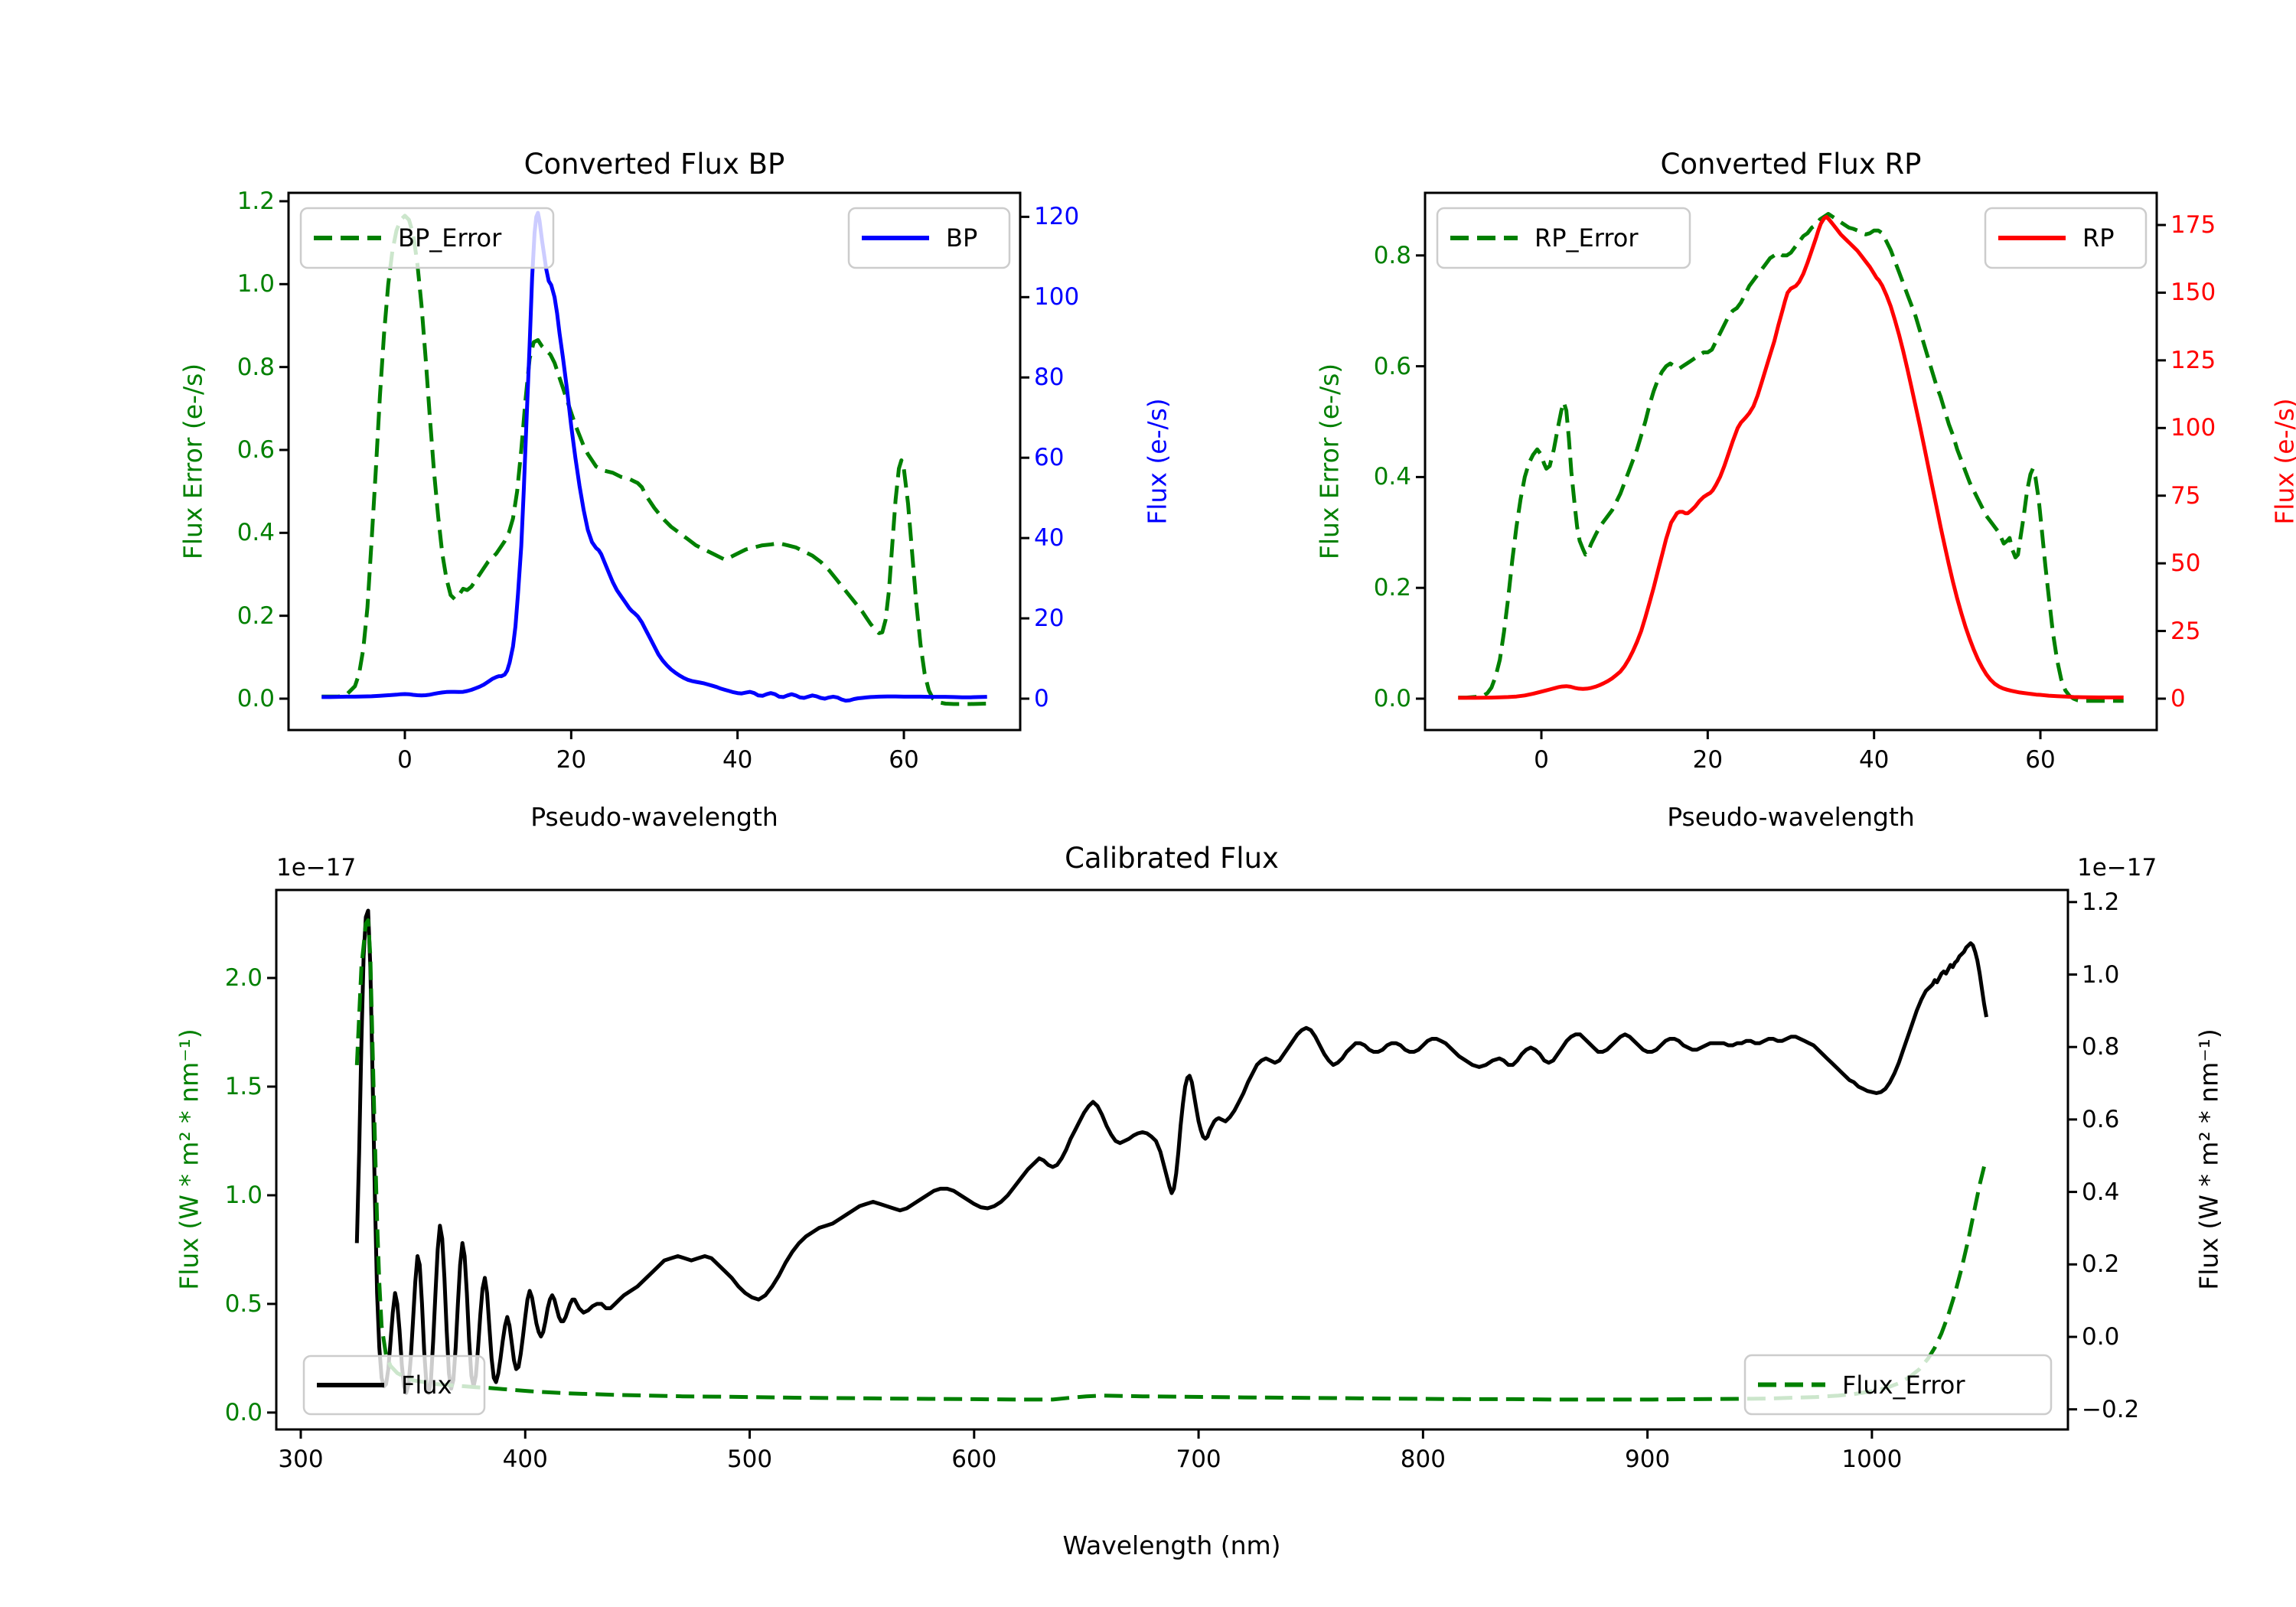  Describe the element at coordinates (2193, 225) in the screenshot. I see `rp-yright-tick-label: 175` at that location.